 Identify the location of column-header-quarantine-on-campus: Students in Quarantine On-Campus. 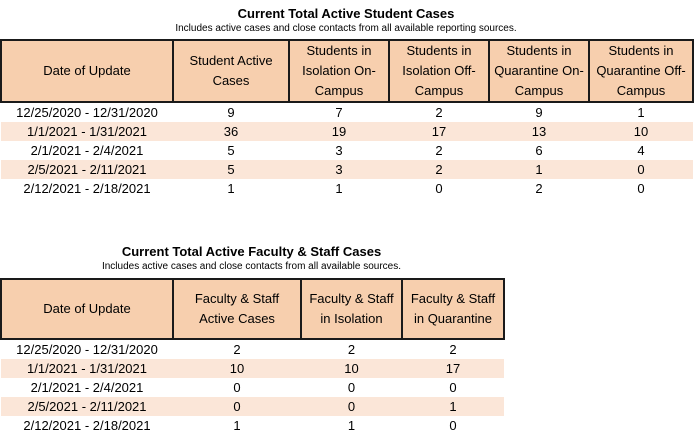
(539, 71).